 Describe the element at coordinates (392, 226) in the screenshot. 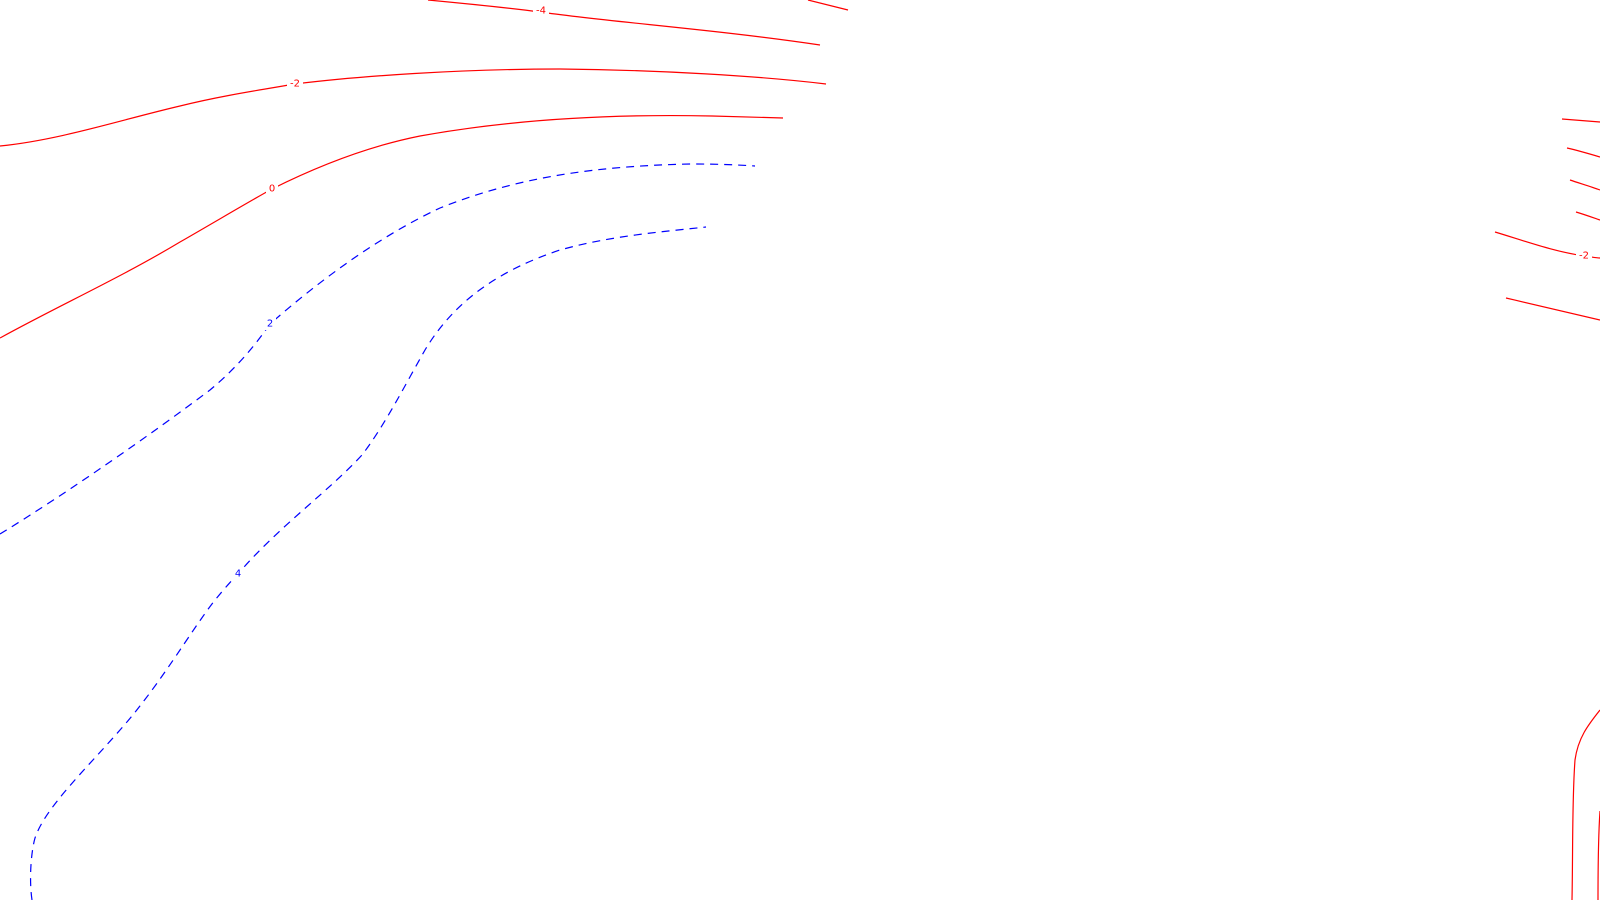

I see `contour-line-zero` at that location.